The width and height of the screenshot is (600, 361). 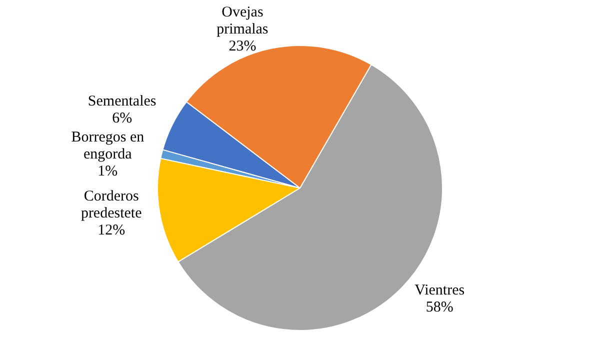 What do you see at coordinates (242, 46) in the screenshot?
I see `data-label: 23%` at bounding box center [242, 46].